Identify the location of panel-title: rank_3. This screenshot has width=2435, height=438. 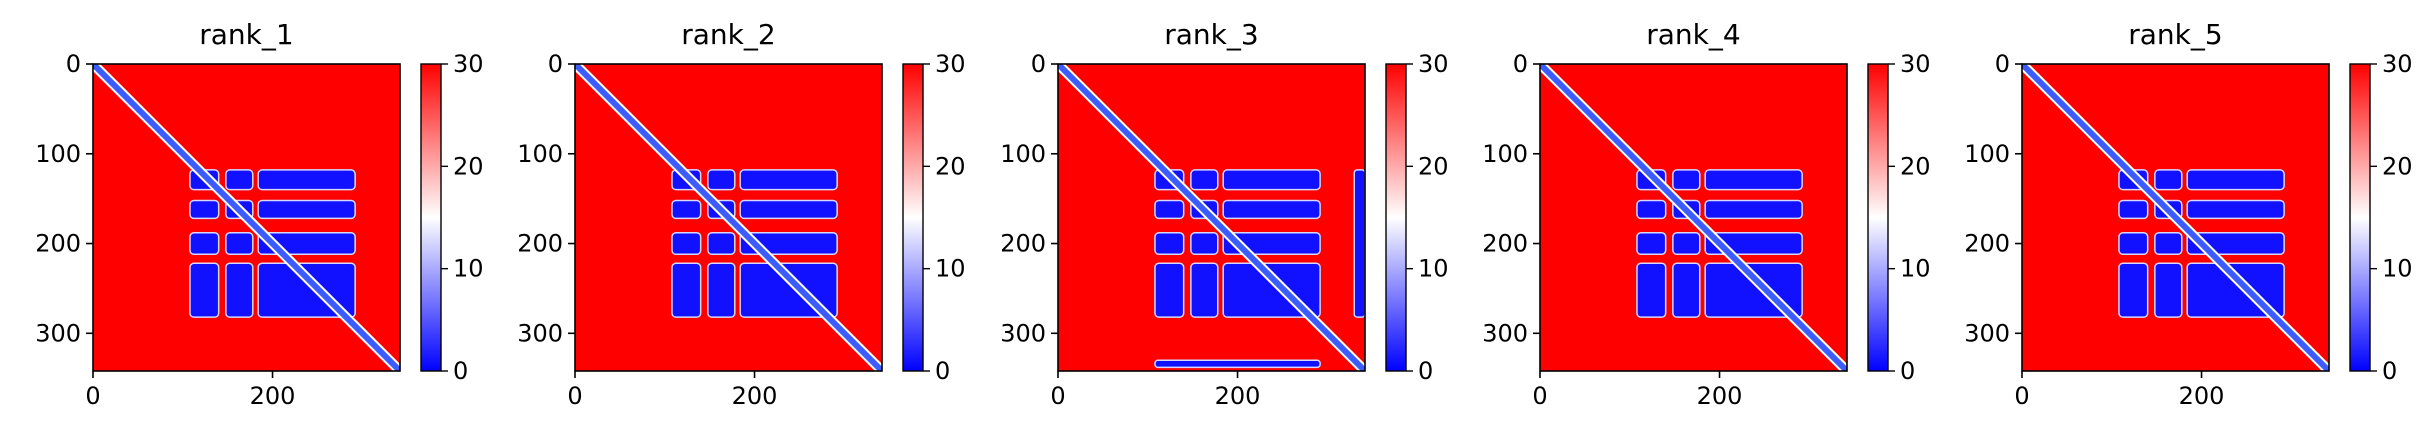
(1211, 34).